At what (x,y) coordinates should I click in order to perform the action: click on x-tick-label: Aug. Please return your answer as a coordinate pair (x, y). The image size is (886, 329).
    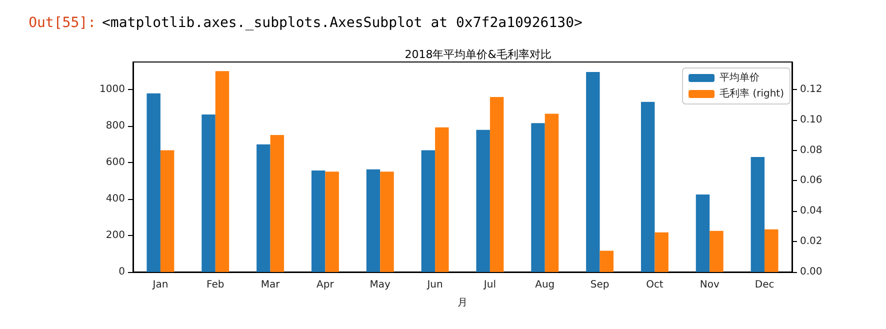
    Looking at the image, I should click on (545, 285).